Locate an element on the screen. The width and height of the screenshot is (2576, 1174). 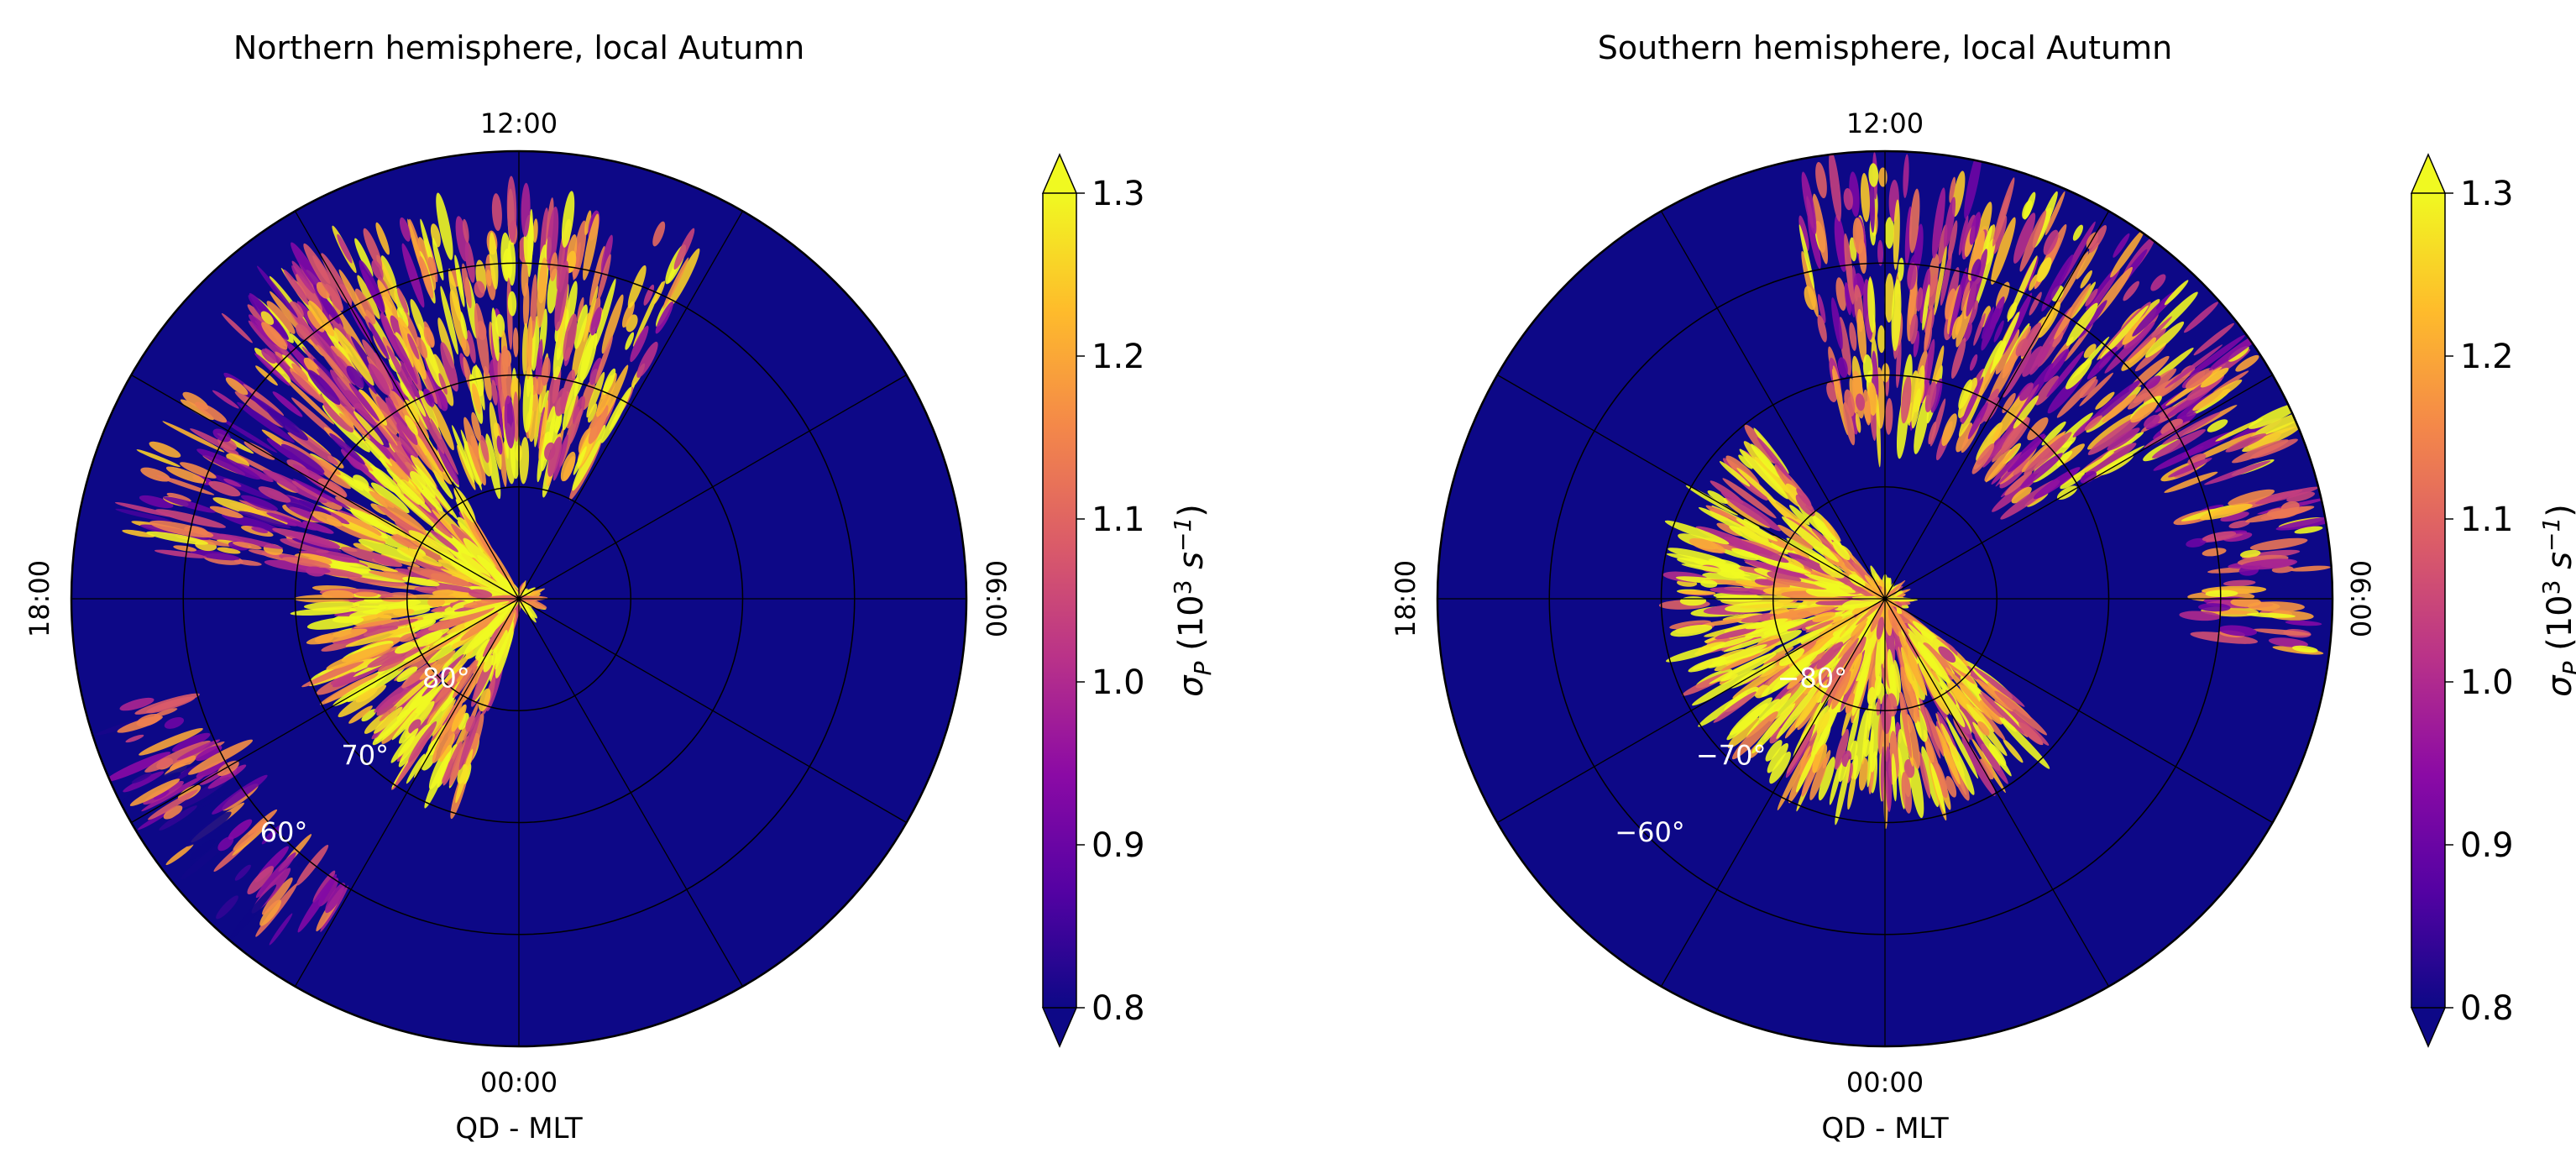
latitude-label: 60° is located at coordinates (284, 832).